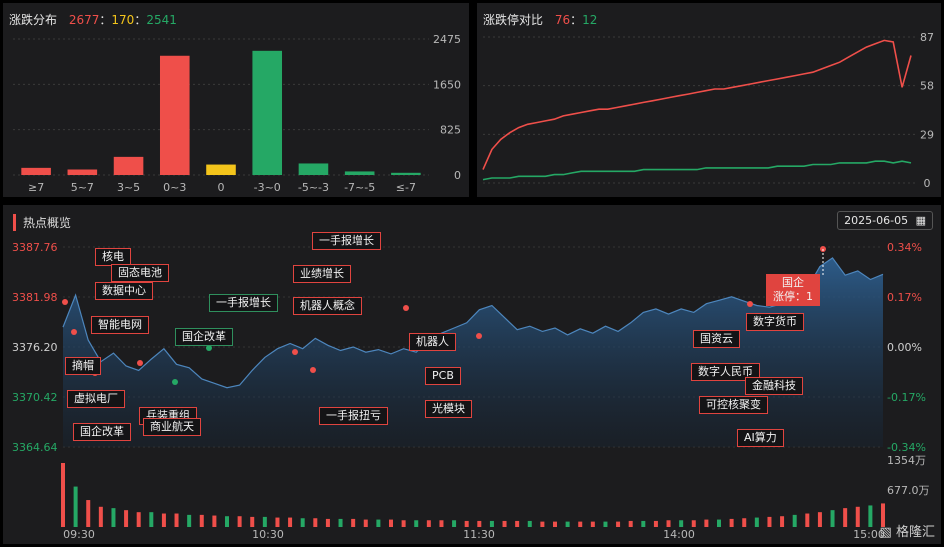  Describe the element at coordinates (479, 534) in the screenshot. I see `hot-xtick: 11:30` at that location.